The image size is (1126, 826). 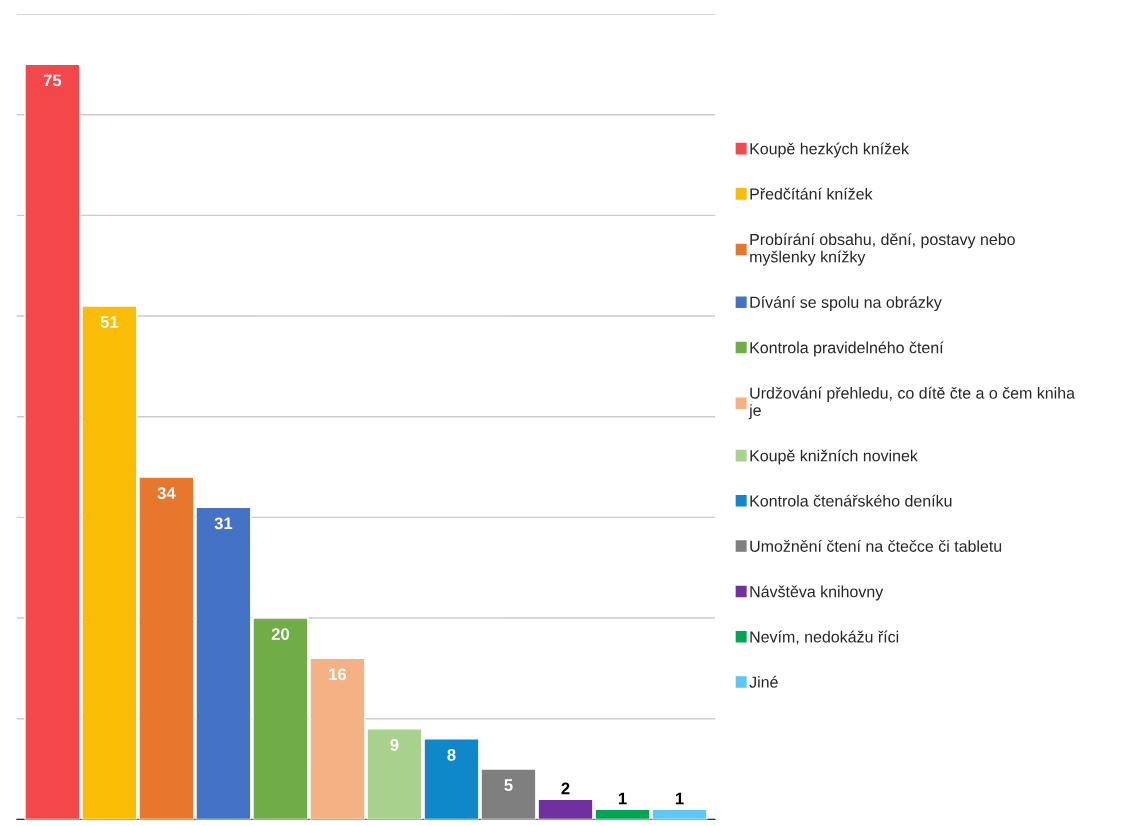 I want to click on data-label: 75, so click(x=52, y=80).